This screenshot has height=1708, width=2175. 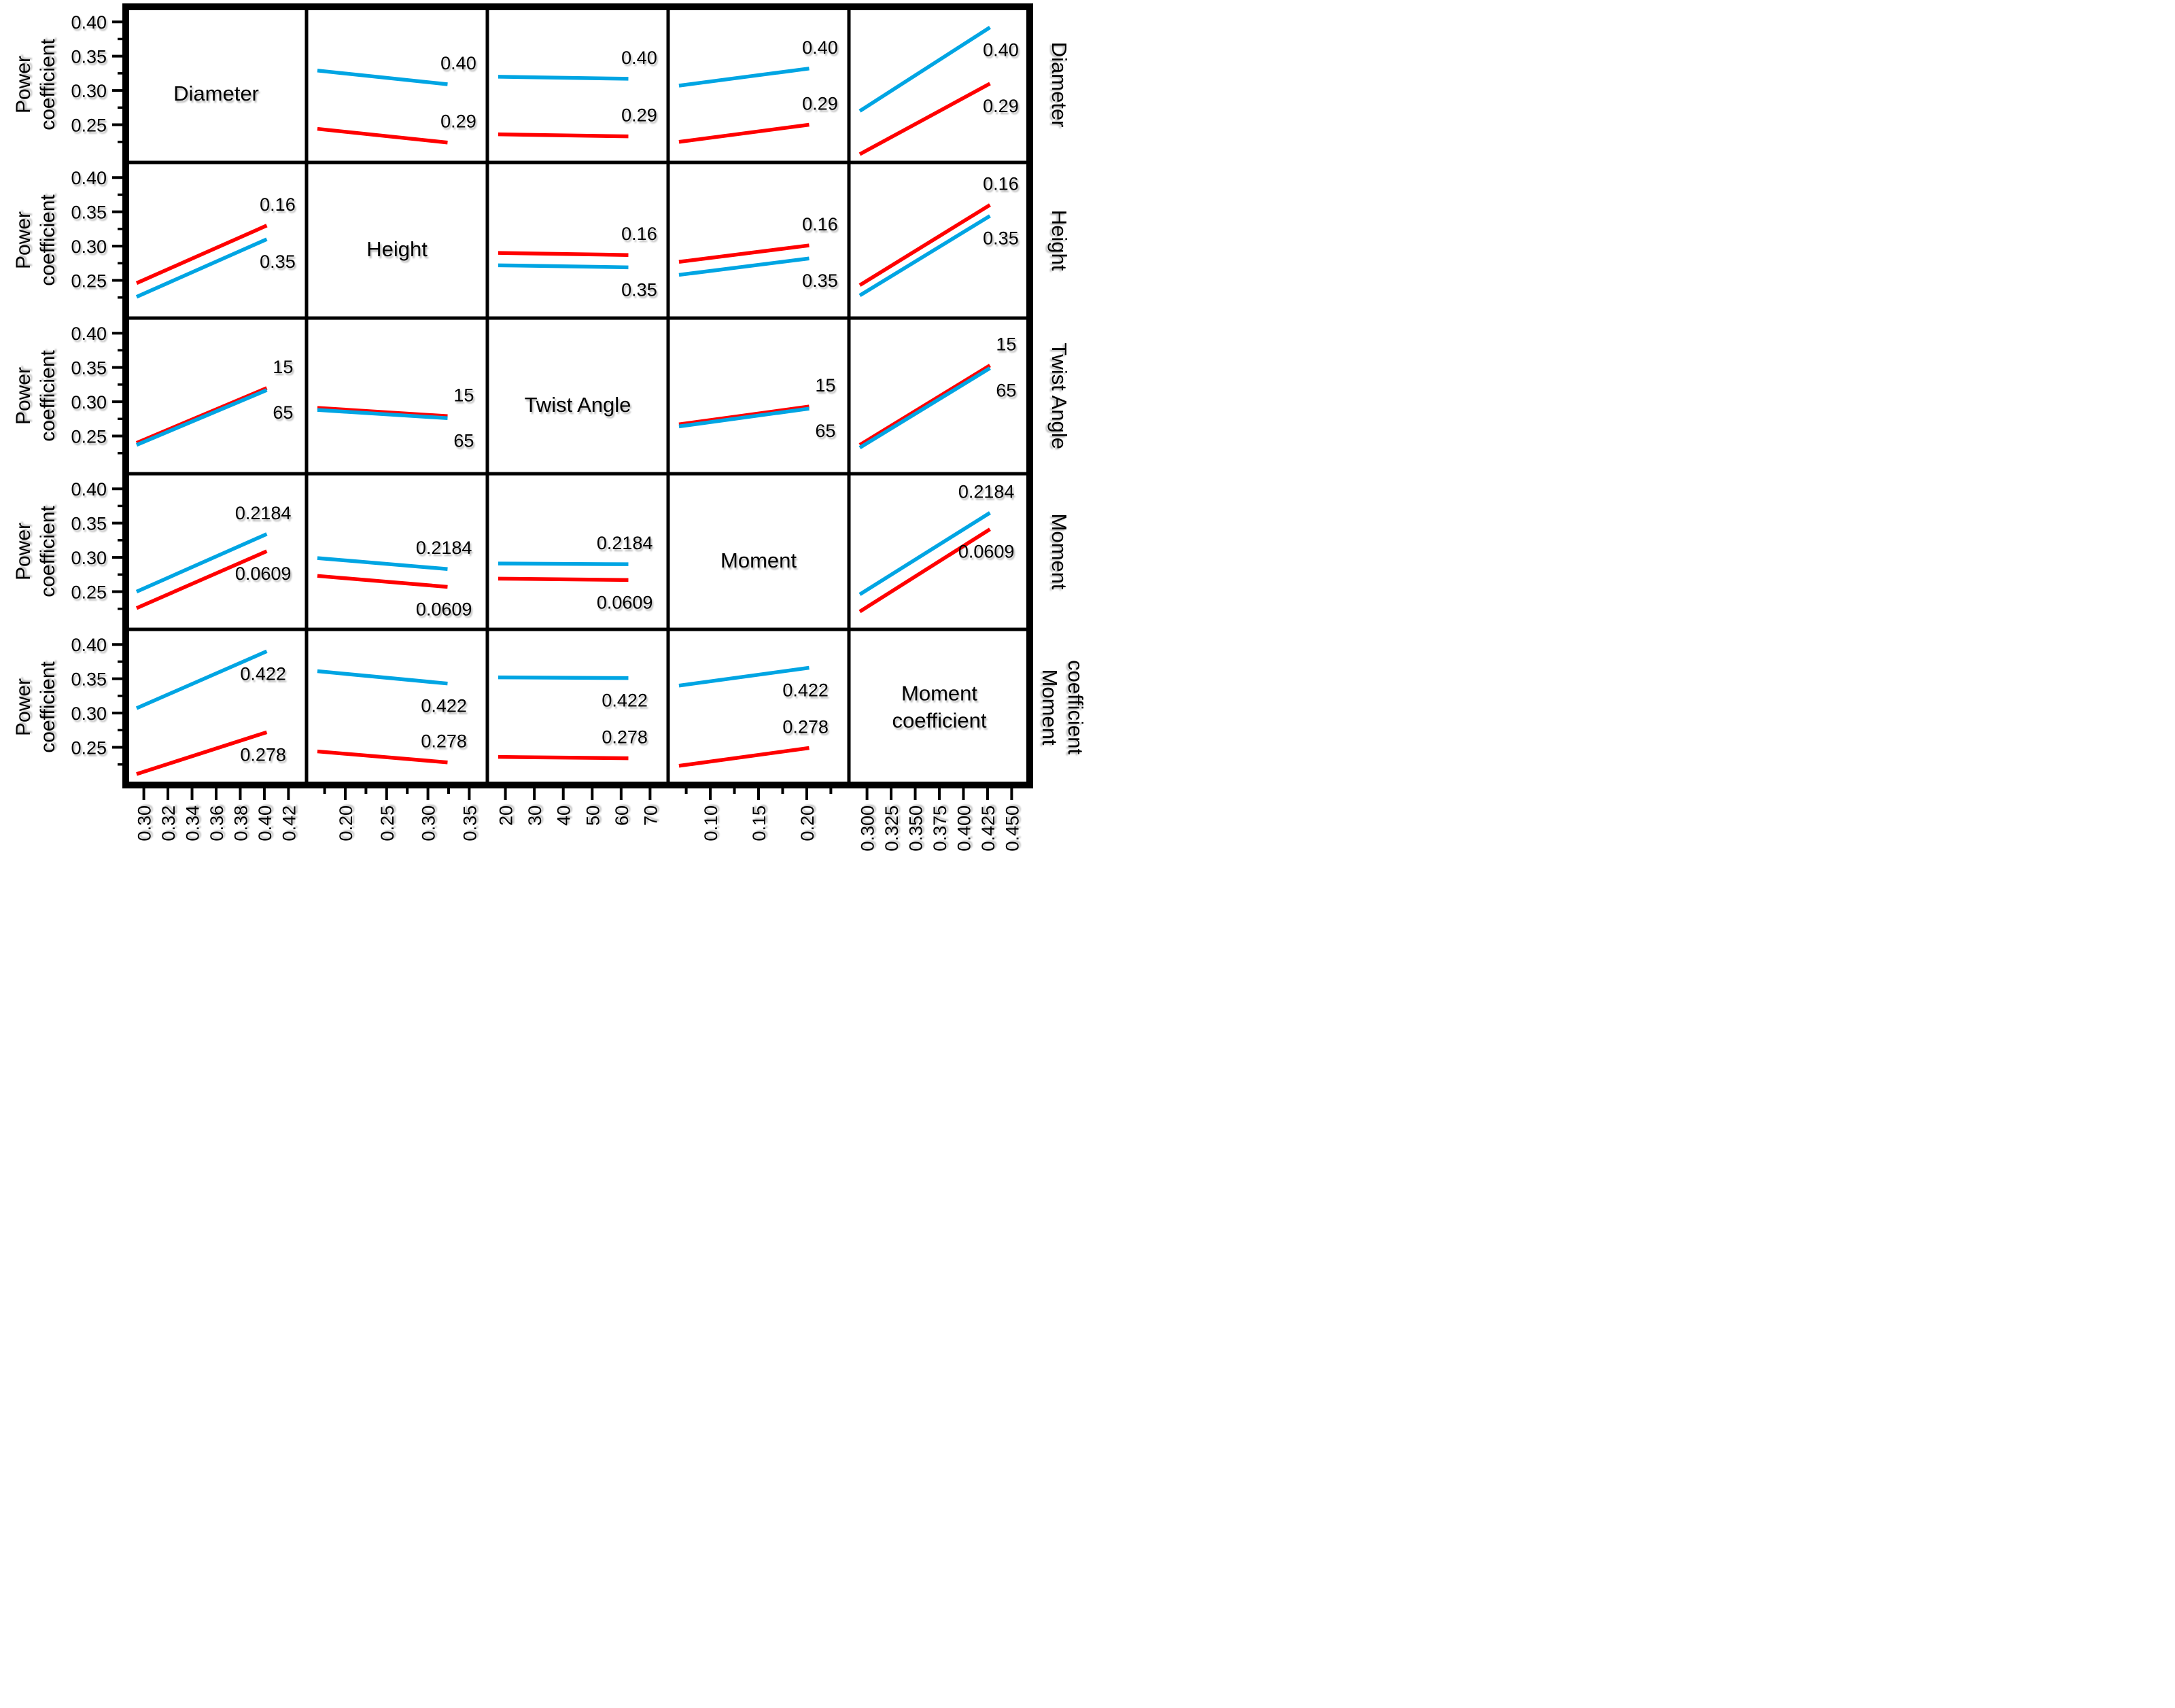 I want to click on x-tick-label: 0.10, so click(x=711, y=823).